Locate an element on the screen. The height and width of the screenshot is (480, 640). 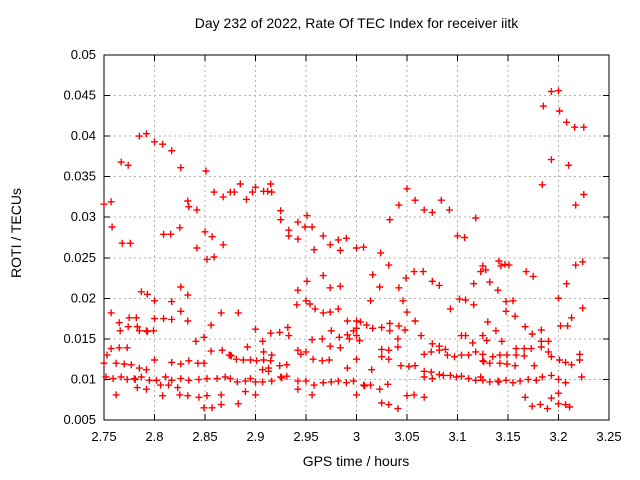
y-tick-label: 0.02 is located at coordinates (83, 297).